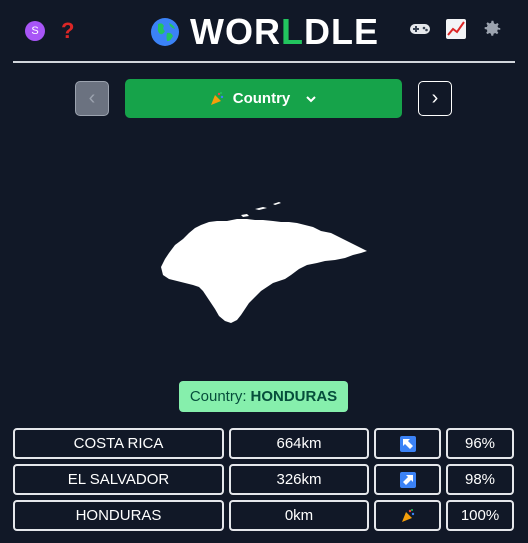 This screenshot has width=528, height=543. What do you see at coordinates (480, 443) in the screenshot?
I see `guess-proximity: 96%` at bounding box center [480, 443].